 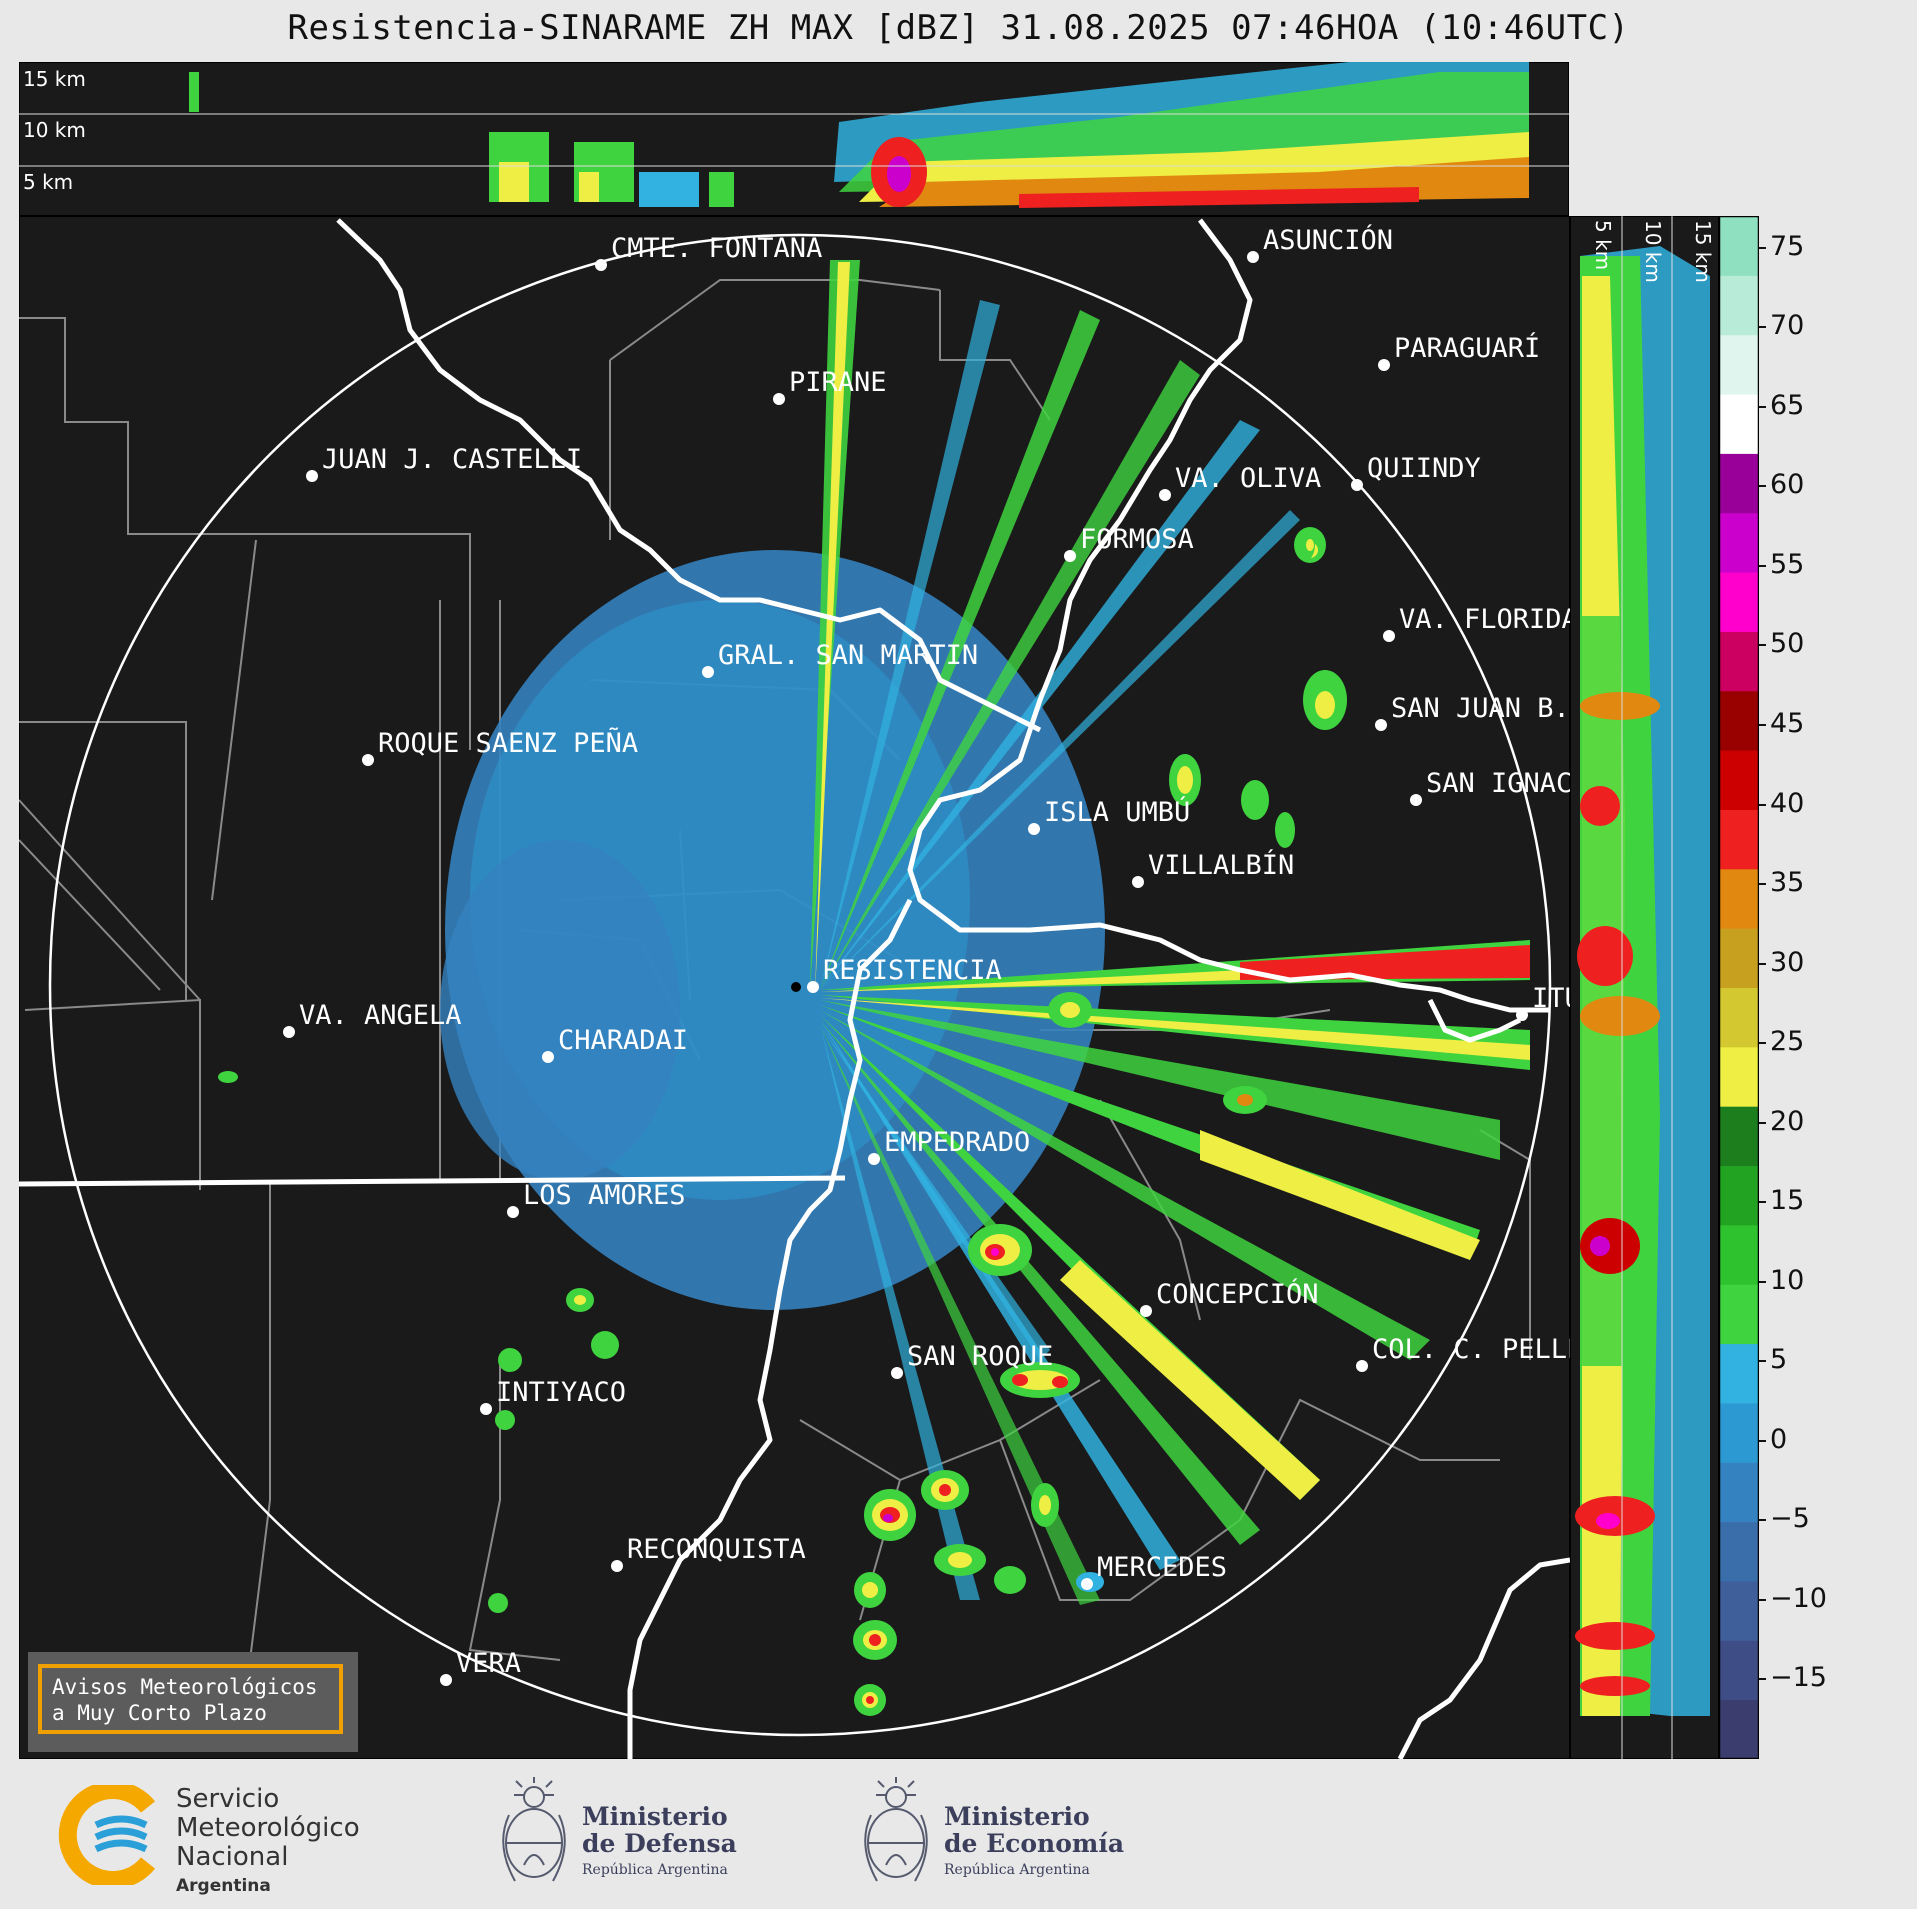 I want to click on right-height-label-10: 10 km, so click(x=1653, y=251).